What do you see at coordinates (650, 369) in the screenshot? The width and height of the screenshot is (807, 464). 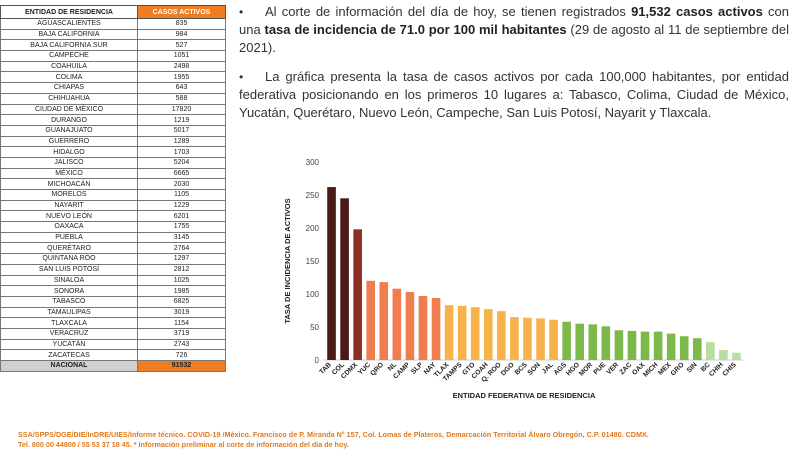 I see `x-tick-label: MICH` at bounding box center [650, 369].